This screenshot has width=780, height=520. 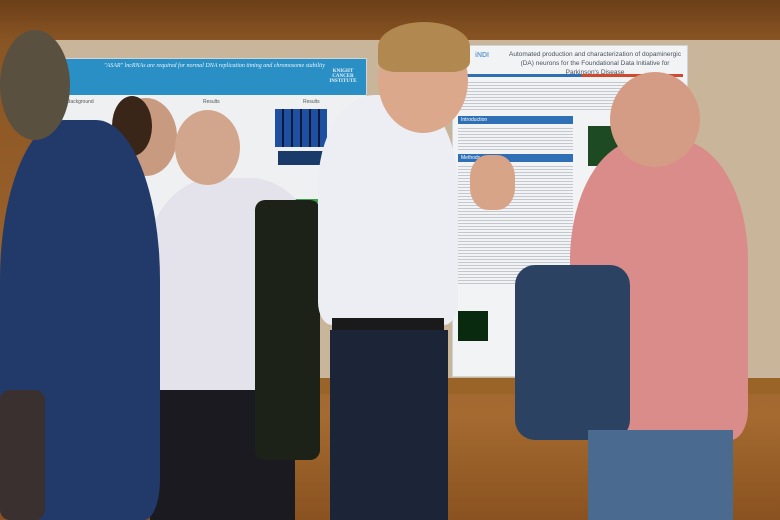 I want to click on figure-grid, so click(x=301, y=128).